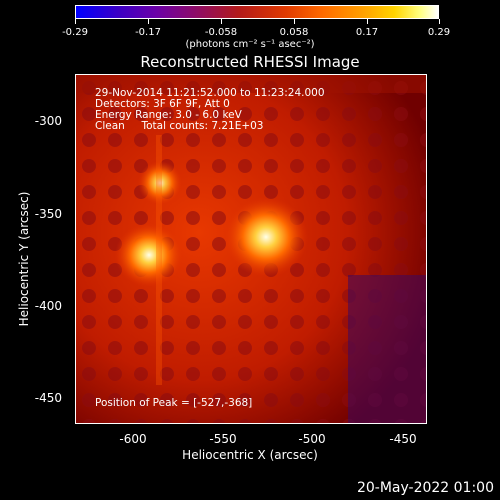  I want to click on x-tick-label: -450, so click(403, 439).